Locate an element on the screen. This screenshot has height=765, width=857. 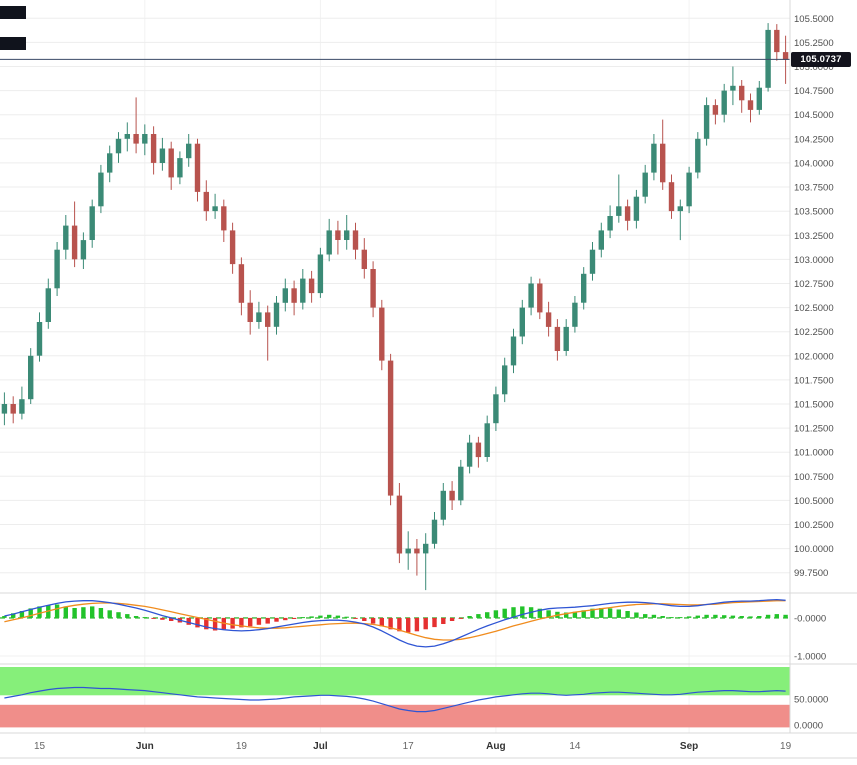
price-axis-label: 100.7500 is located at coordinates (814, 477).